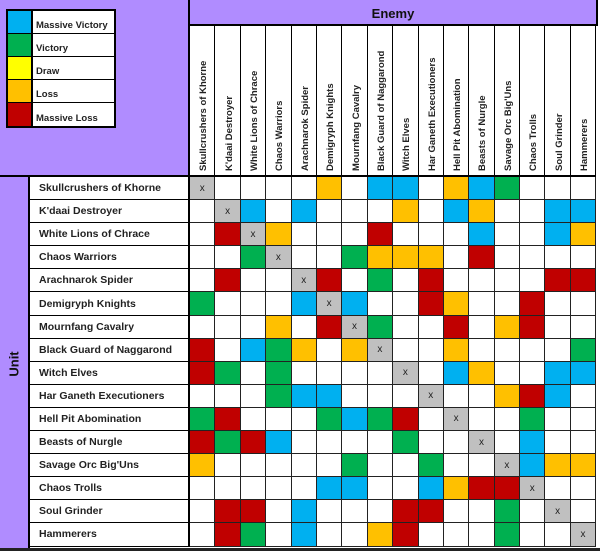 The image size is (600, 551). Describe the element at coordinates (559, 142) in the screenshot. I see `enemy-column-label: Soul Grinder` at that location.